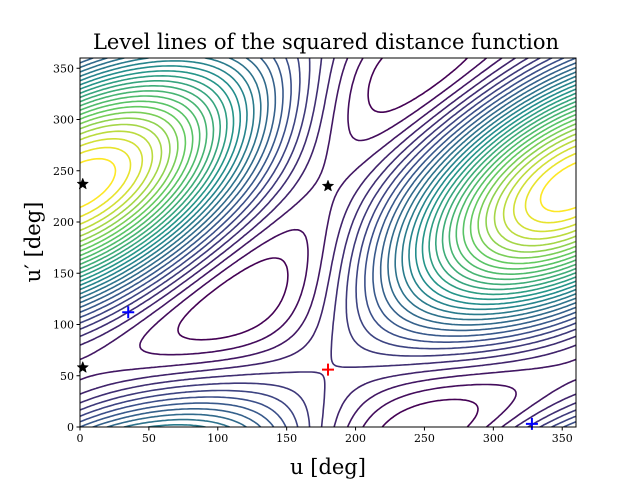  What do you see at coordinates (63, 273) in the screenshot?
I see `y-tick-label: 150` at bounding box center [63, 273].